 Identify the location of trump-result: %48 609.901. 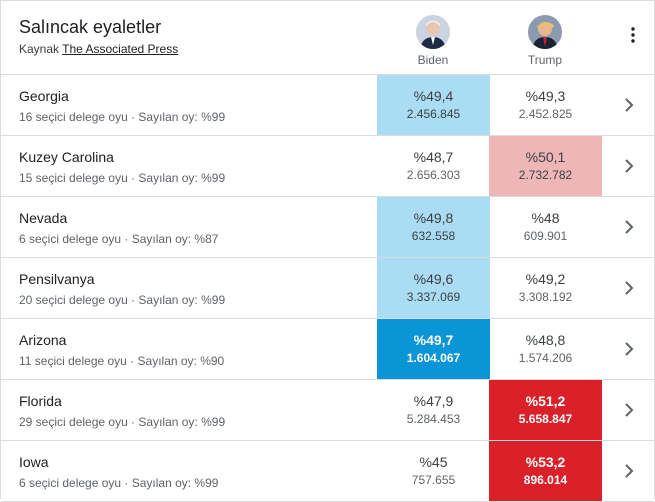
(545, 227).